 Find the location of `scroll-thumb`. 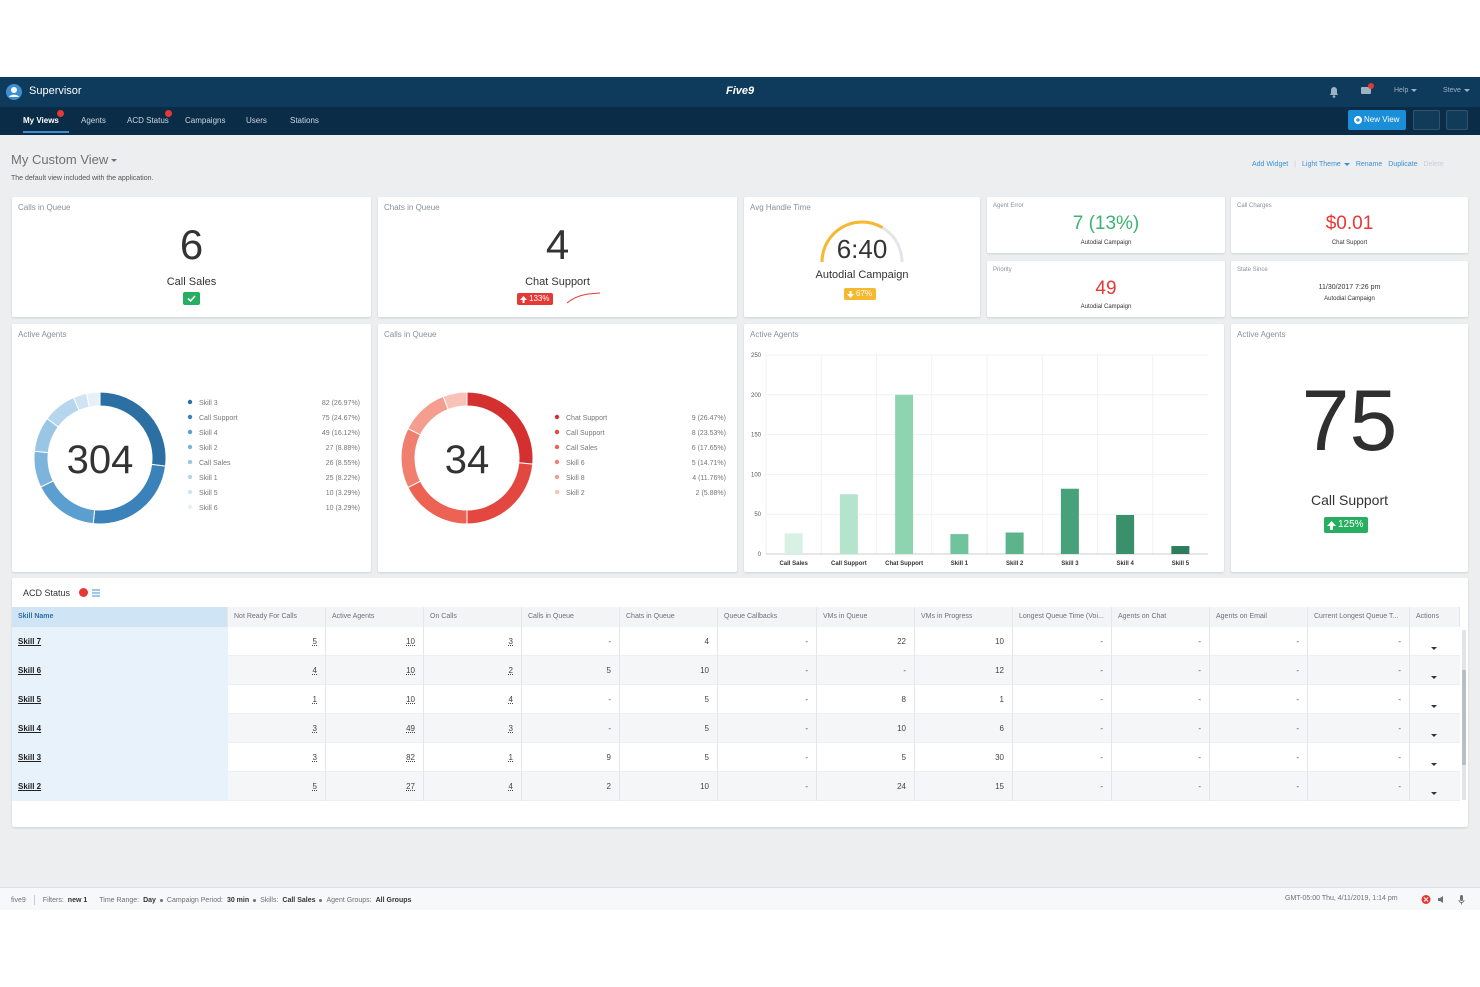

scroll-thumb is located at coordinates (1464, 717).